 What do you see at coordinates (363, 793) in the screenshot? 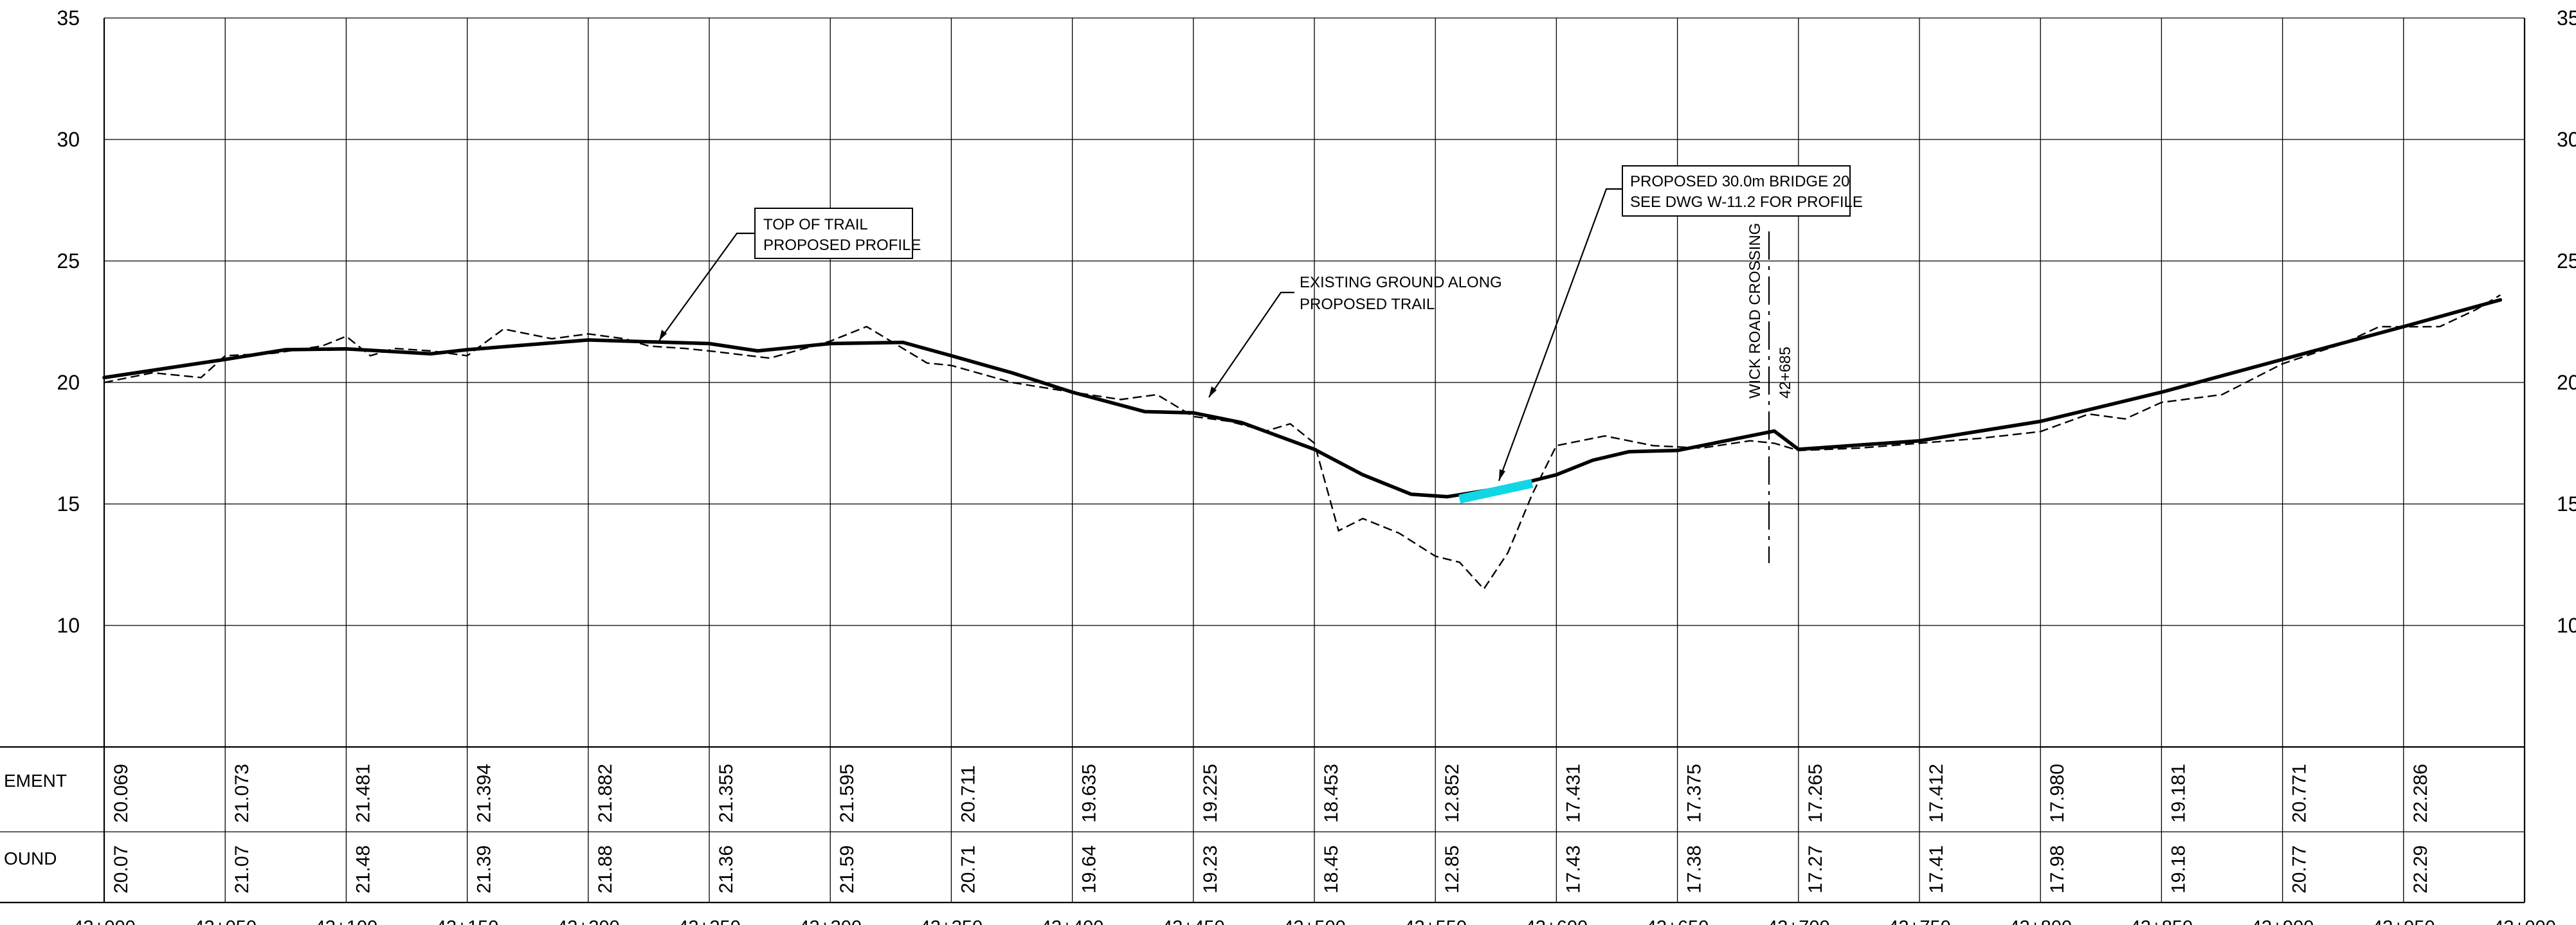
I see `table-cell-proposed: 21.481` at bounding box center [363, 793].